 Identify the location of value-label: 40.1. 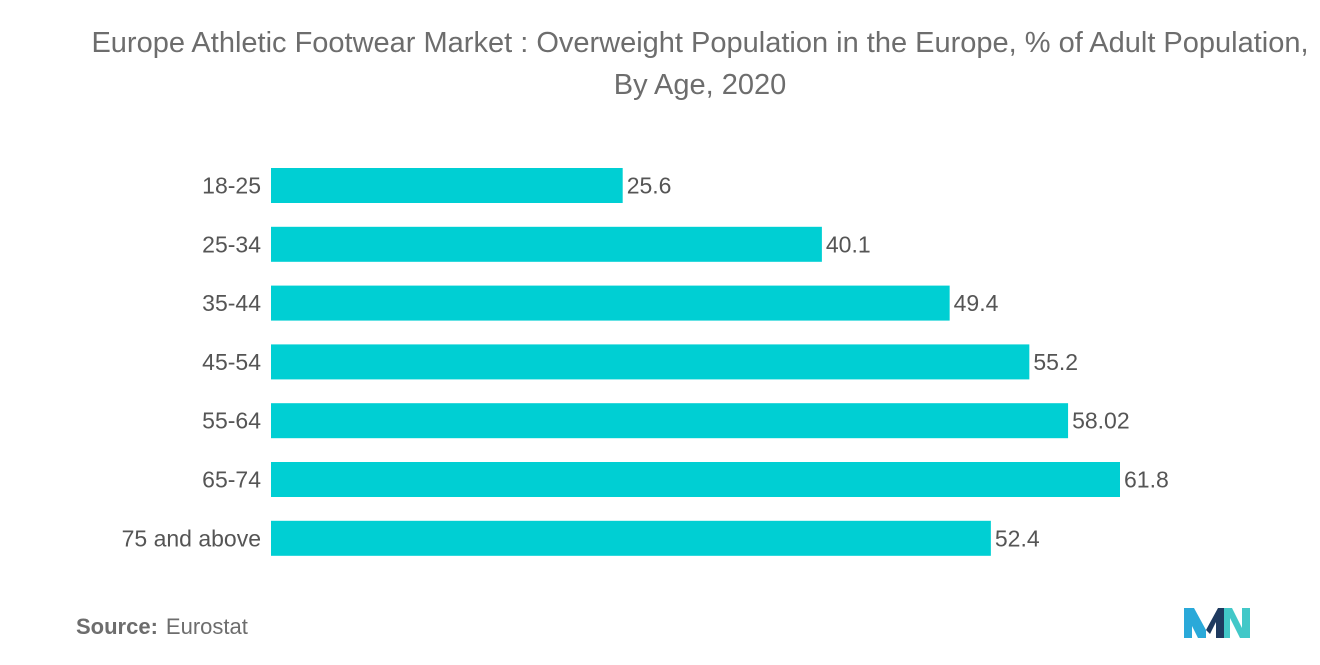
(848, 244).